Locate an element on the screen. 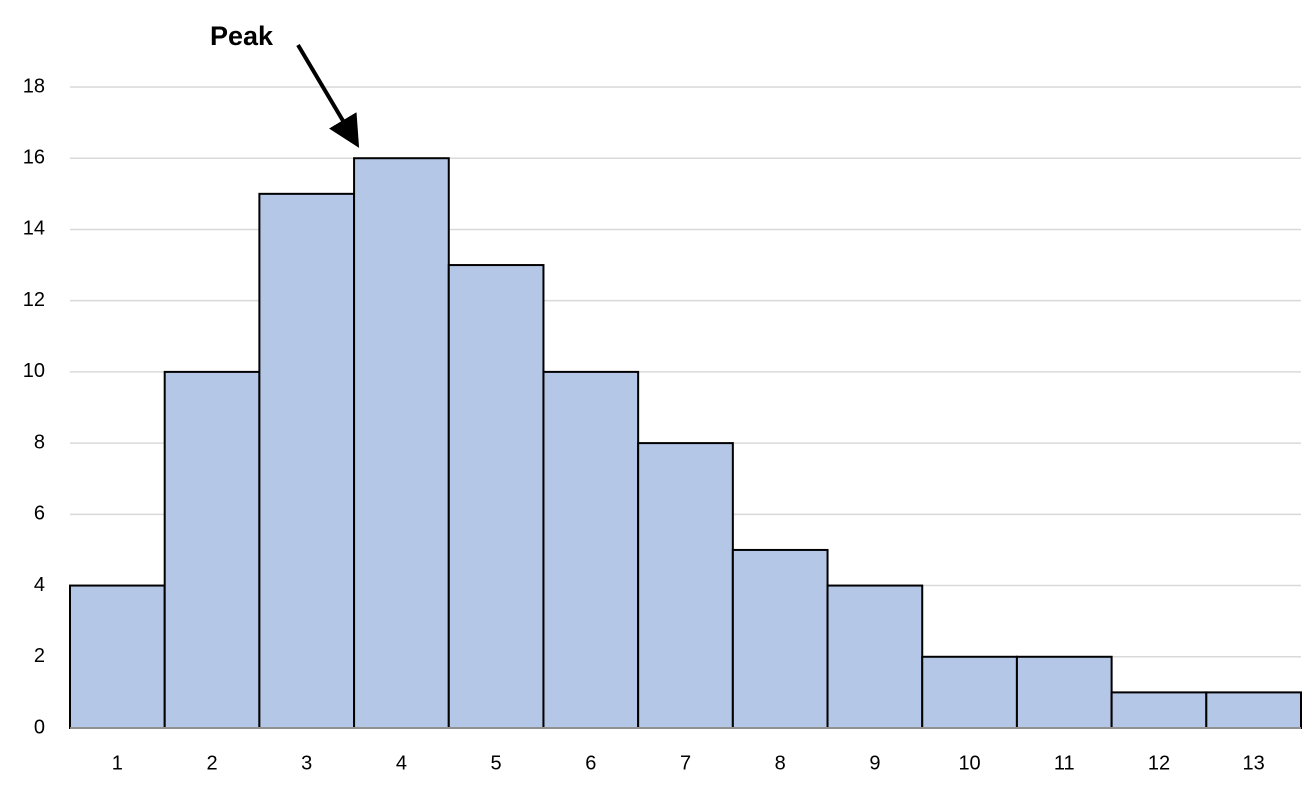 The image size is (1316, 794). x-tick-label: 5 is located at coordinates (496, 763).